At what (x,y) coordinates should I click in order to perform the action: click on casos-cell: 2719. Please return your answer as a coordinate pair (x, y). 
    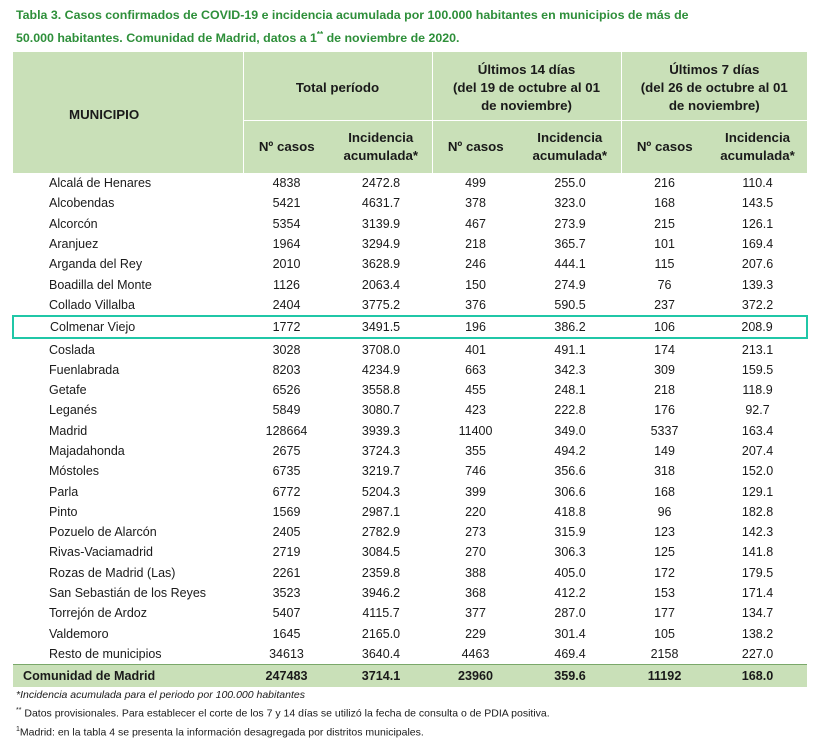
    Looking at the image, I should click on (286, 552).